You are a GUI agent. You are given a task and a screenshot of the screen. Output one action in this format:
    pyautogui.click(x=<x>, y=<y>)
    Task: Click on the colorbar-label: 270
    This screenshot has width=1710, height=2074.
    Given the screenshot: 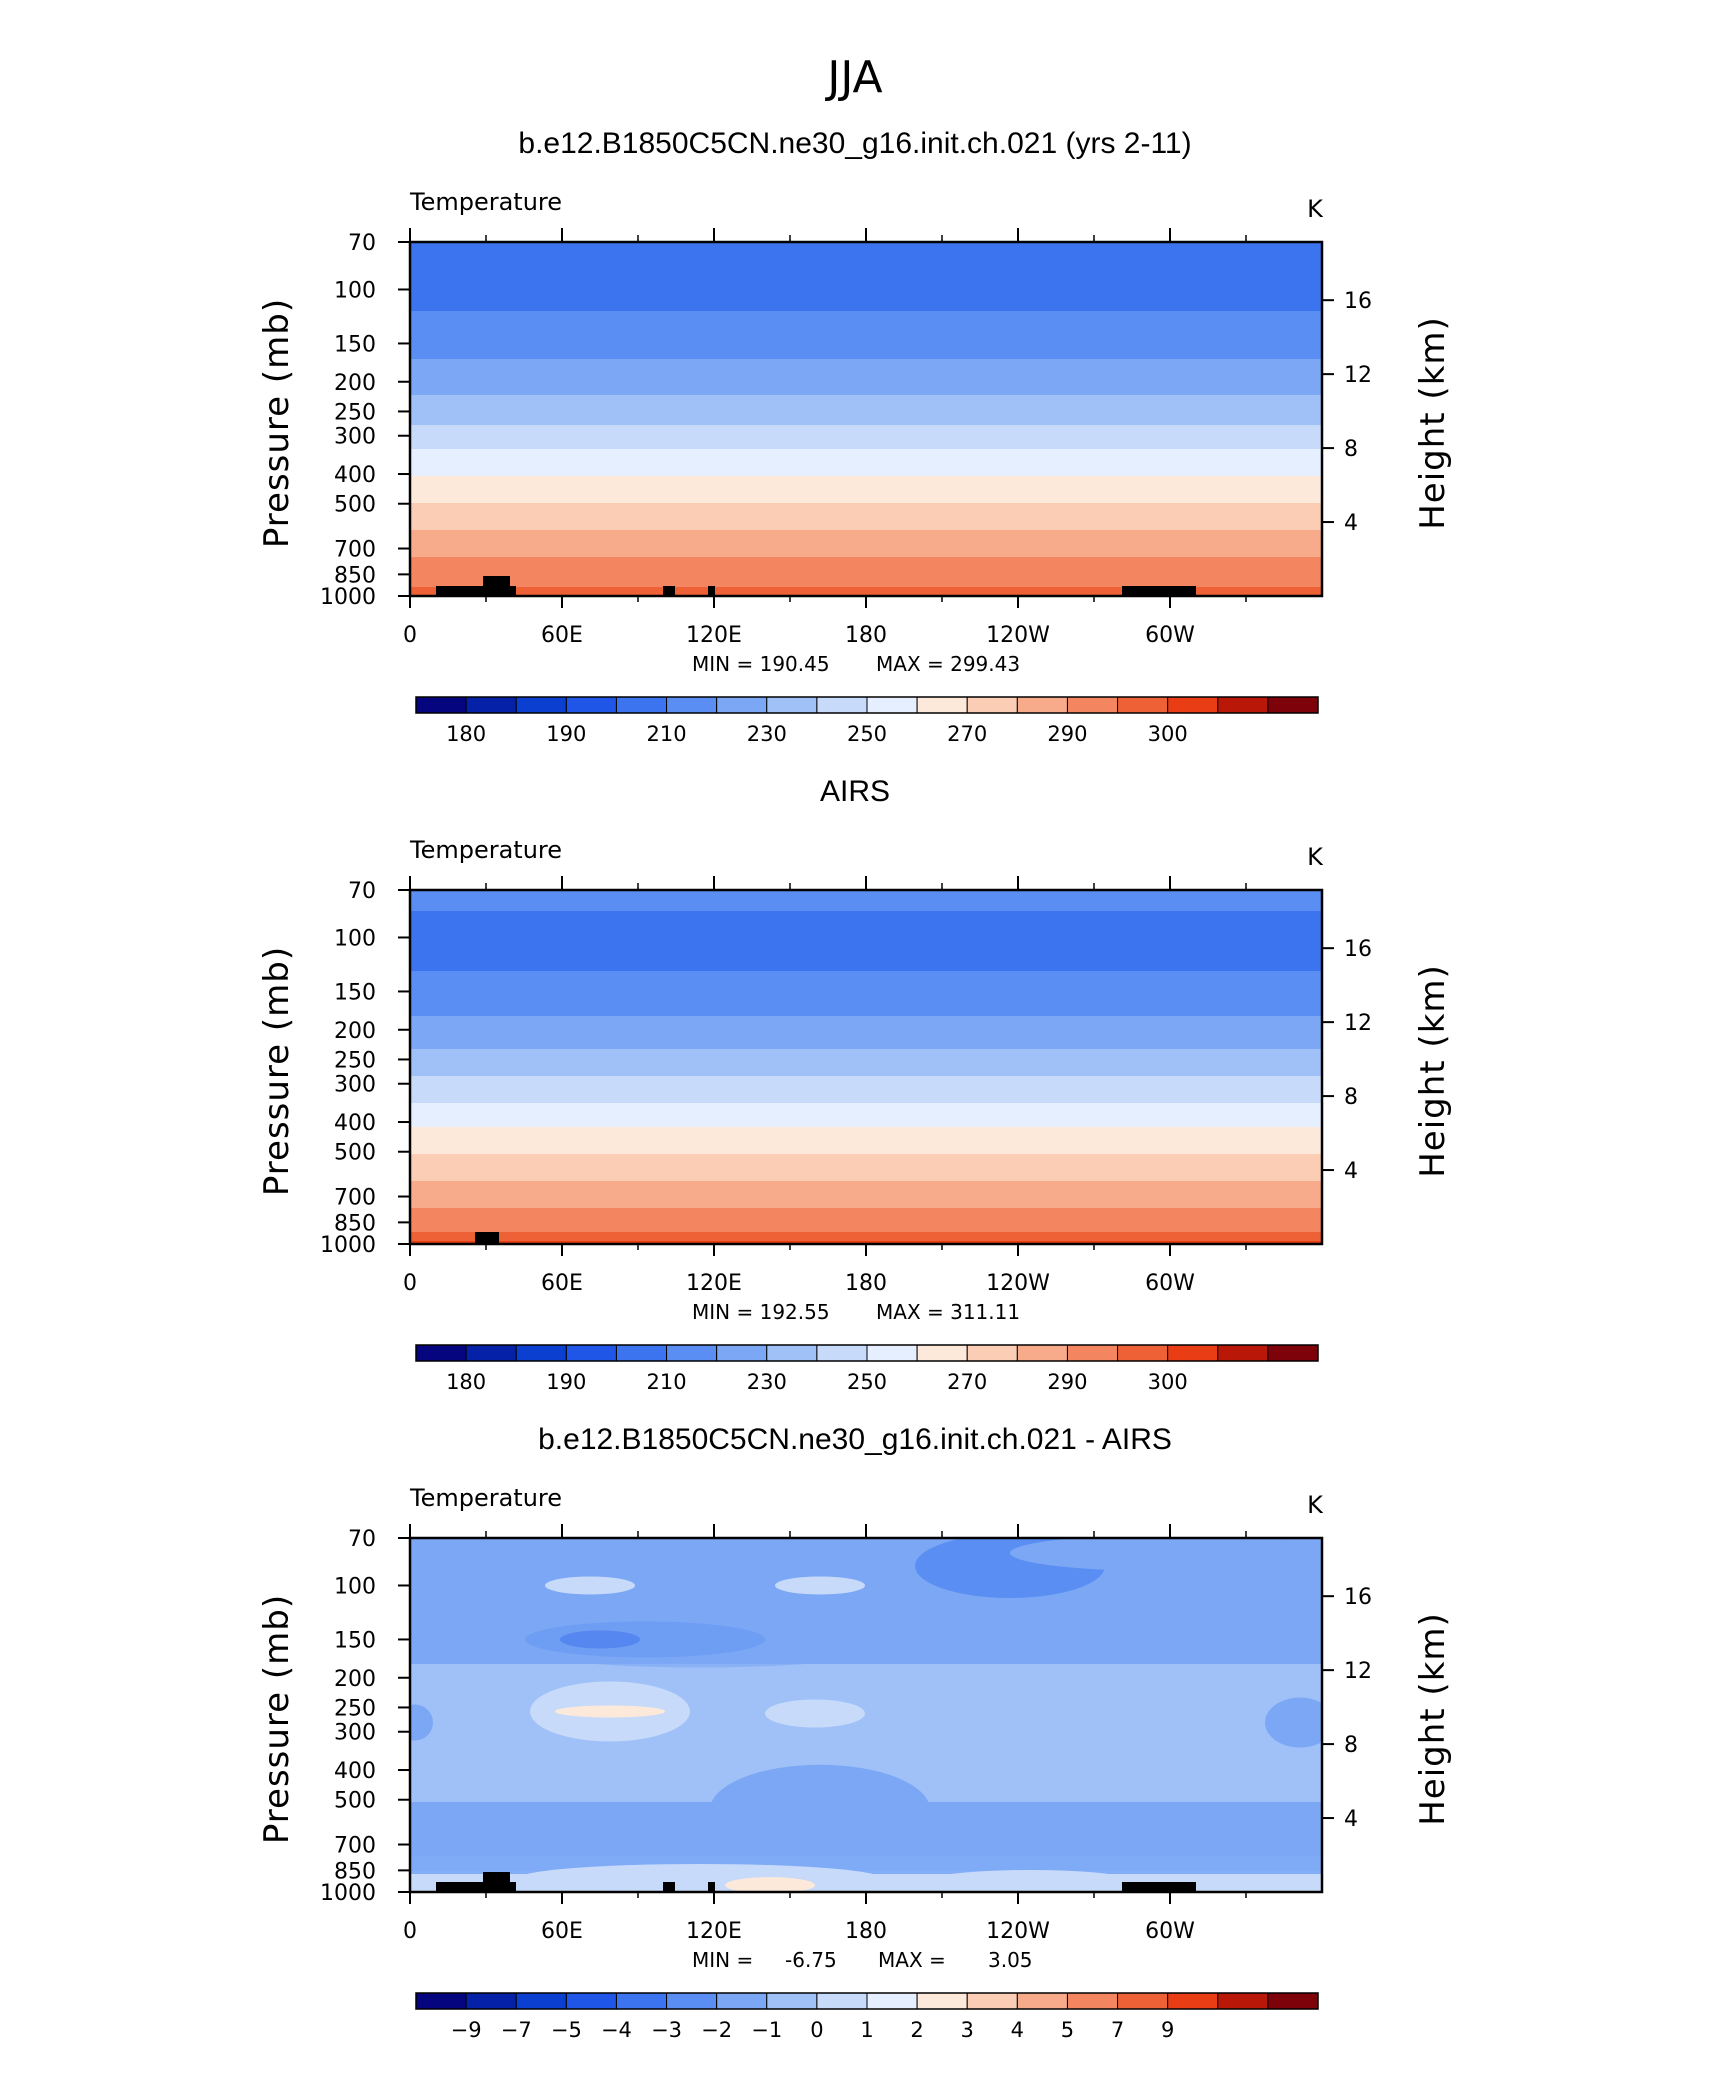 What is the action you would take?
    pyautogui.click(x=967, y=734)
    